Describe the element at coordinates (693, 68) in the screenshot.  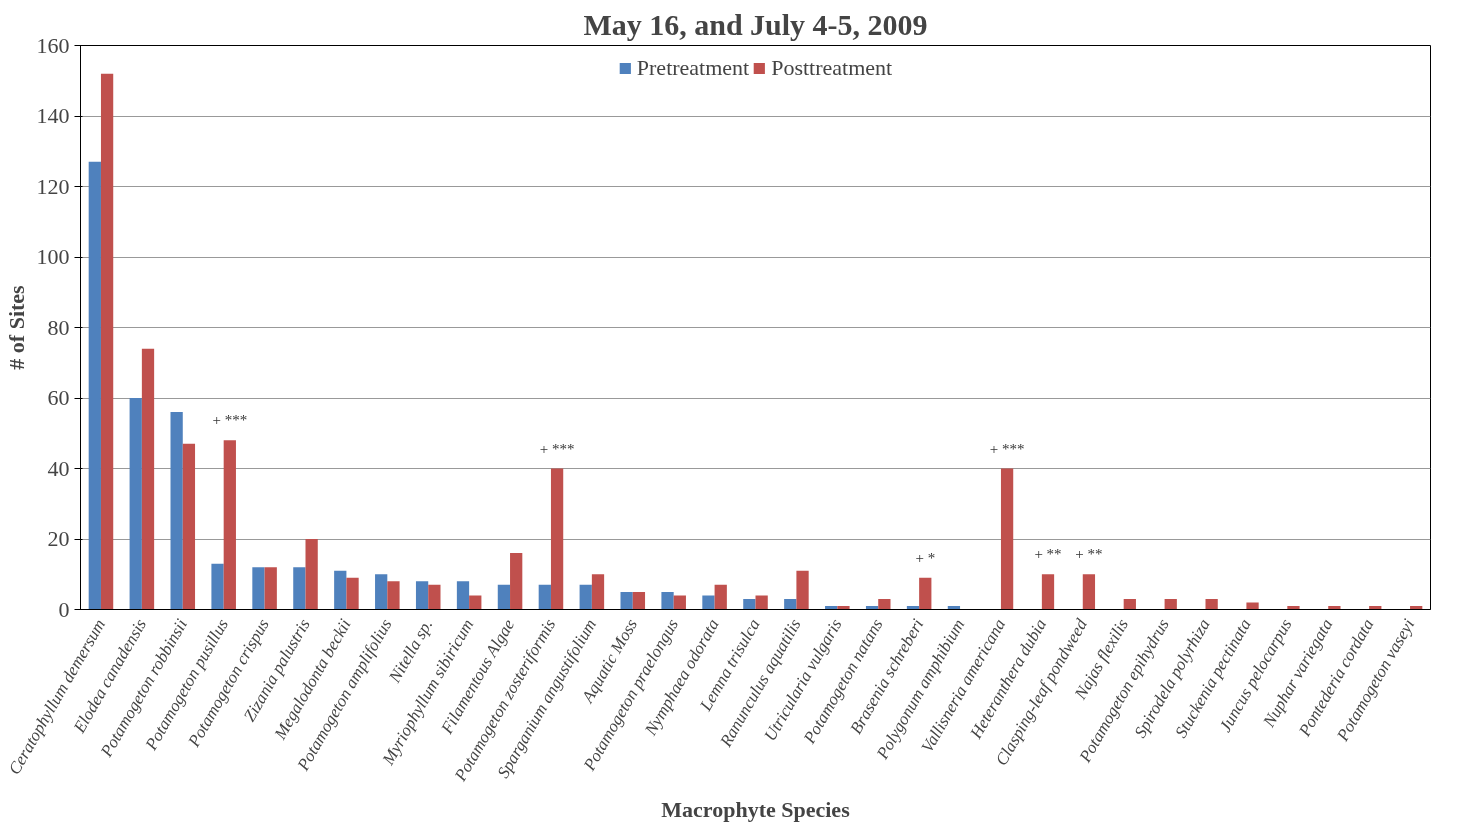
I see `legend-label: Pretreatment` at that location.